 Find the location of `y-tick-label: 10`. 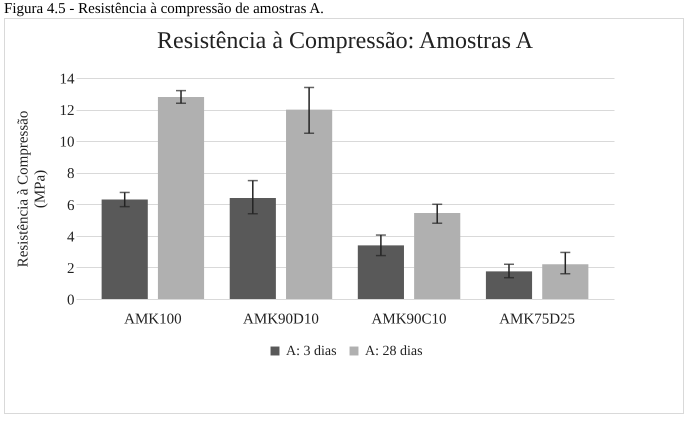

y-tick-label: 10 is located at coordinates (67, 142).